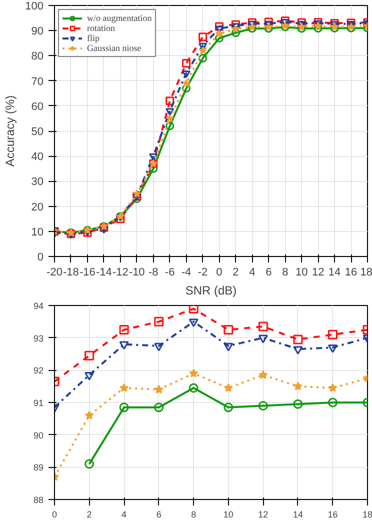  Describe the element at coordinates (114, 48) in the screenshot. I see `legend-label: Gaussian niose` at that location.